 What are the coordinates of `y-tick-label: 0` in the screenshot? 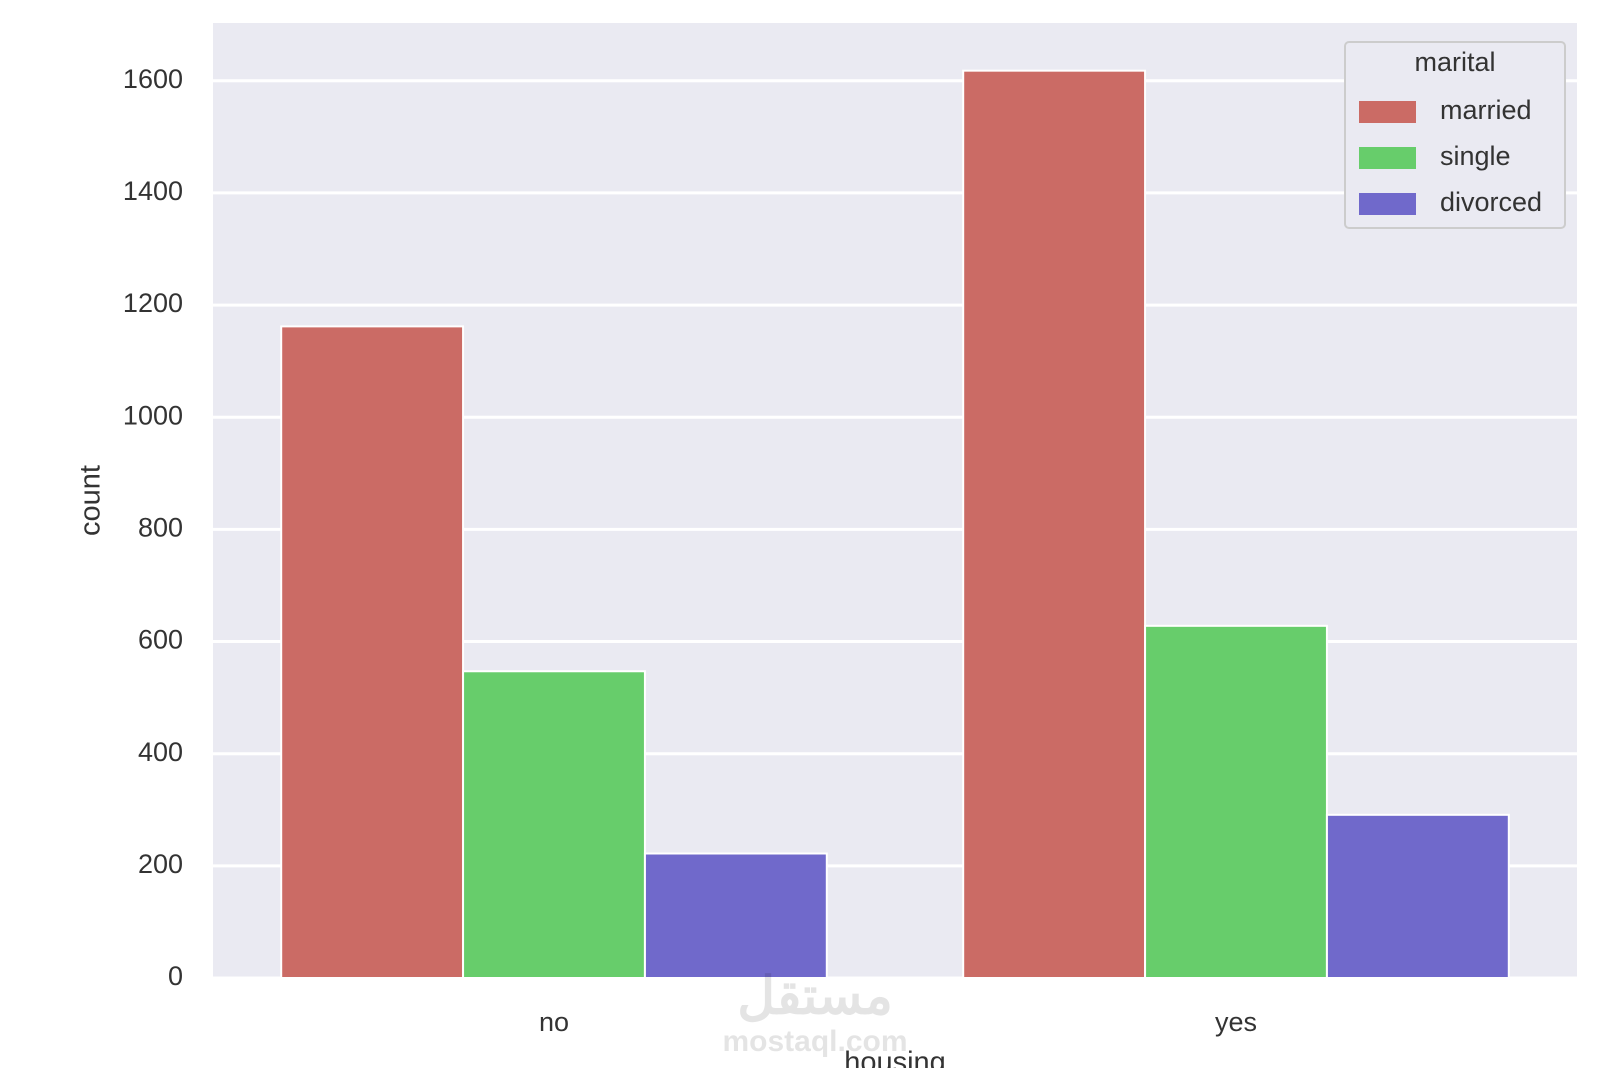 It's located at (175, 976).